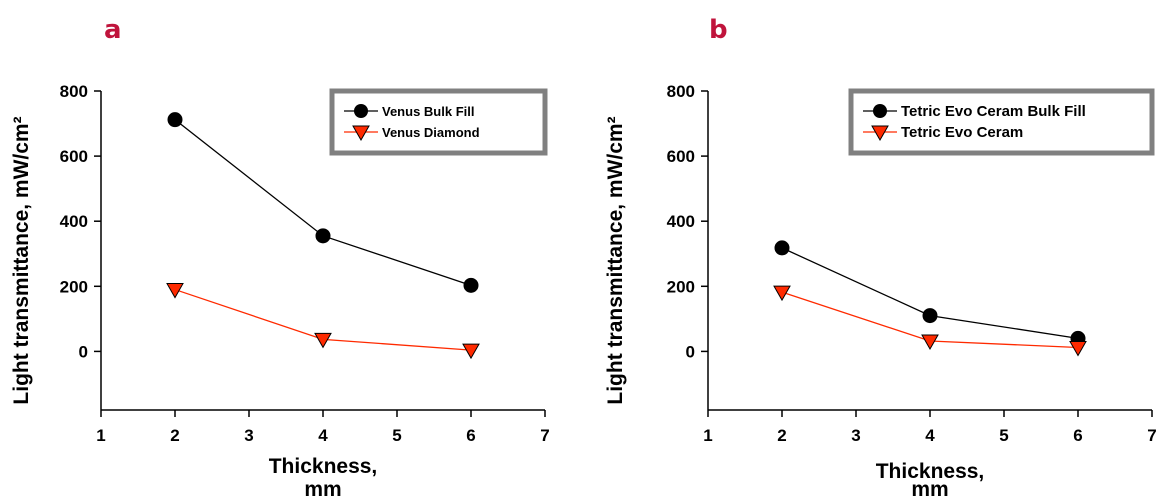  What do you see at coordinates (113, 30) in the screenshot?
I see `panel-label: a` at bounding box center [113, 30].